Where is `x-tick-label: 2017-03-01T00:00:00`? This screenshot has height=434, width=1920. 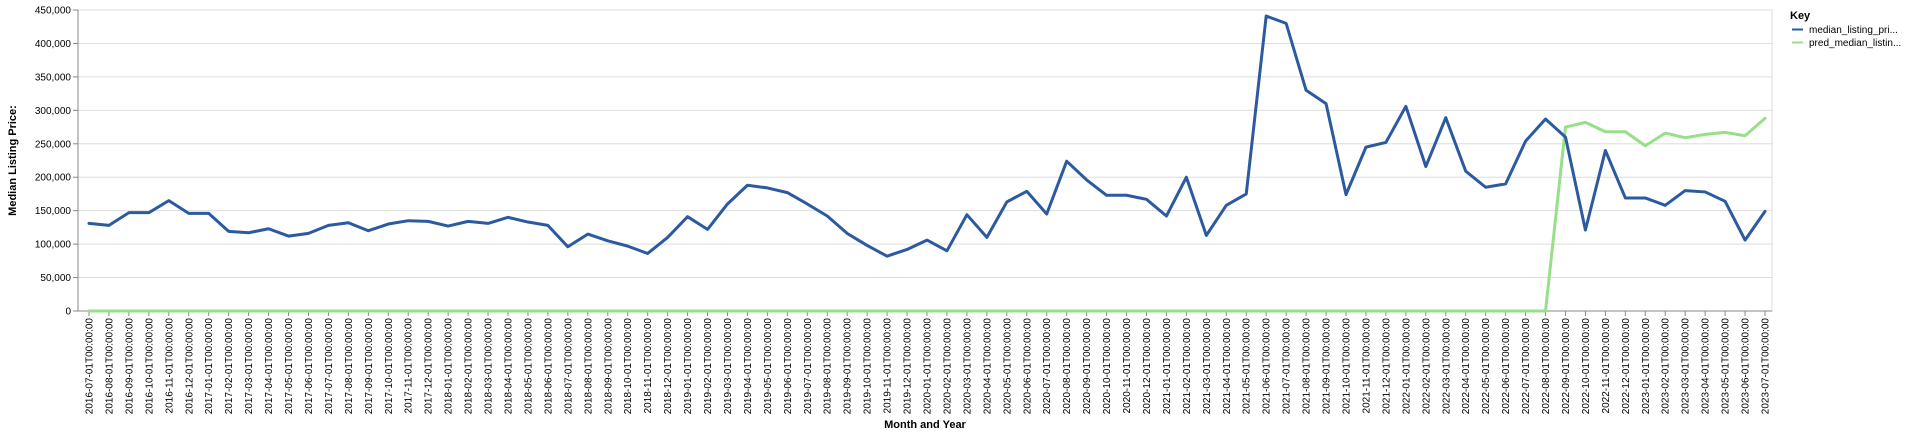 x-tick-label: 2017-03-01T00:00:00 is located at coordinates (249, 366).